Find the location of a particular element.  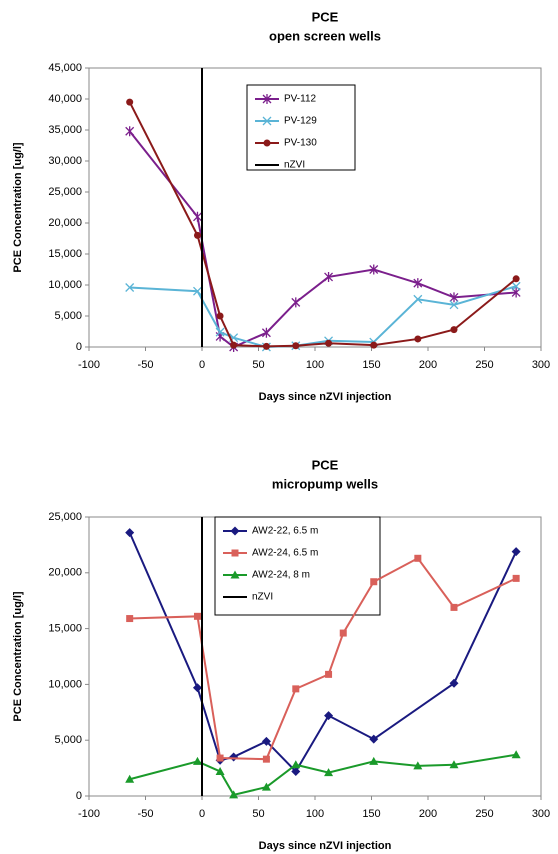

legend-label: AW2-24, 6.5 m is located at coordinates (285, 553).